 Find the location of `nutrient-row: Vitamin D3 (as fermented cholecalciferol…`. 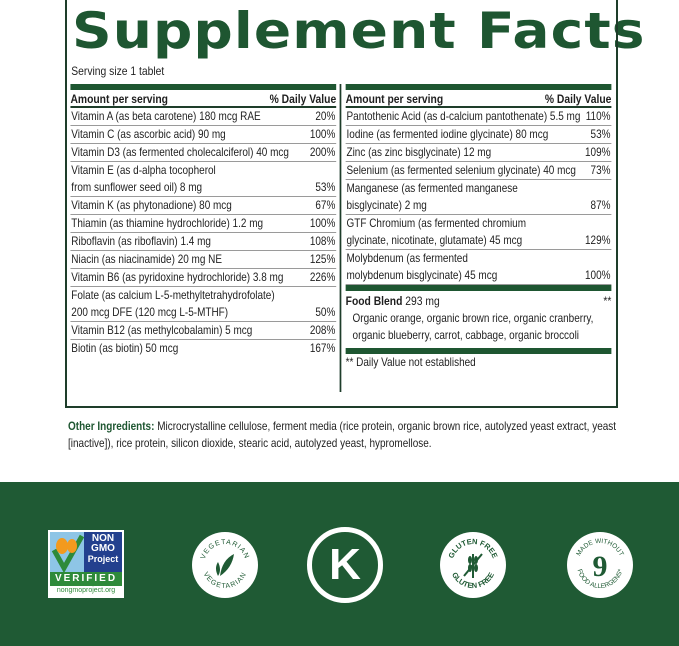

nutrient-row: Vitamin D3 (as fermented cholecalciferol… is located at coordinates (203, 153).